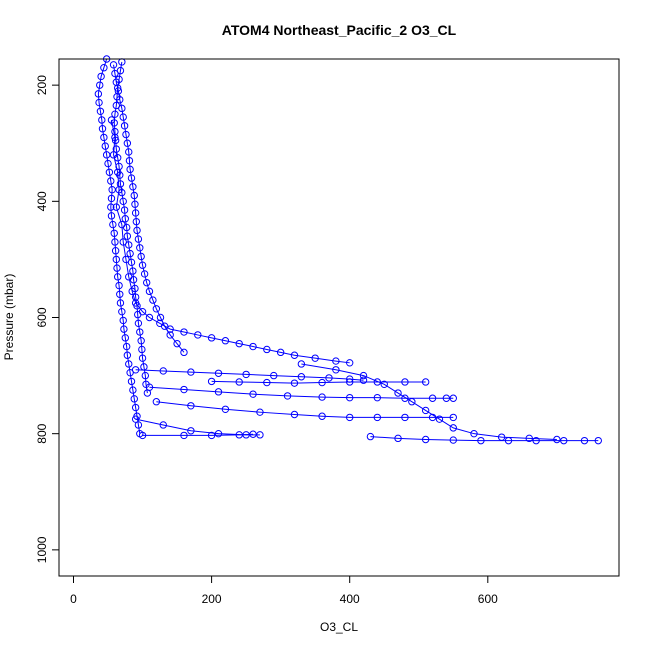 This screenshot has height=650, width=650. Describe the element at coordinates (339, 627) in the screenshot. I see `x-axis-label: O3_CL` at that location.